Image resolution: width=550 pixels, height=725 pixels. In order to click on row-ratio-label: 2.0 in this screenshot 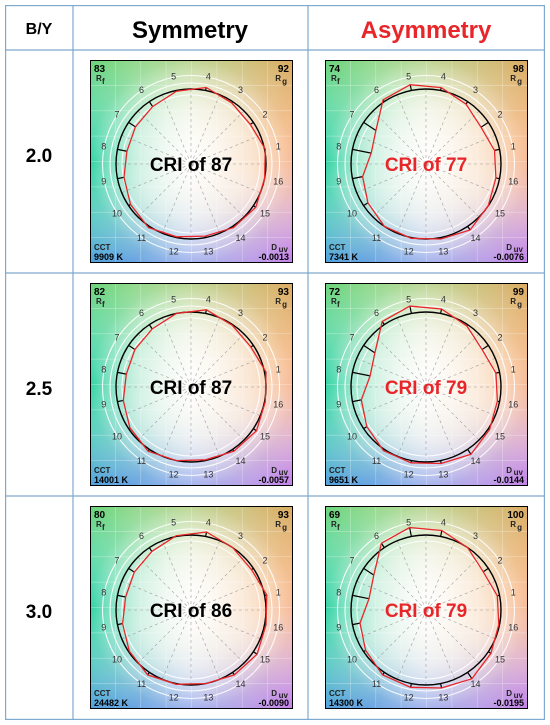, I will do `click(39, 156)`.